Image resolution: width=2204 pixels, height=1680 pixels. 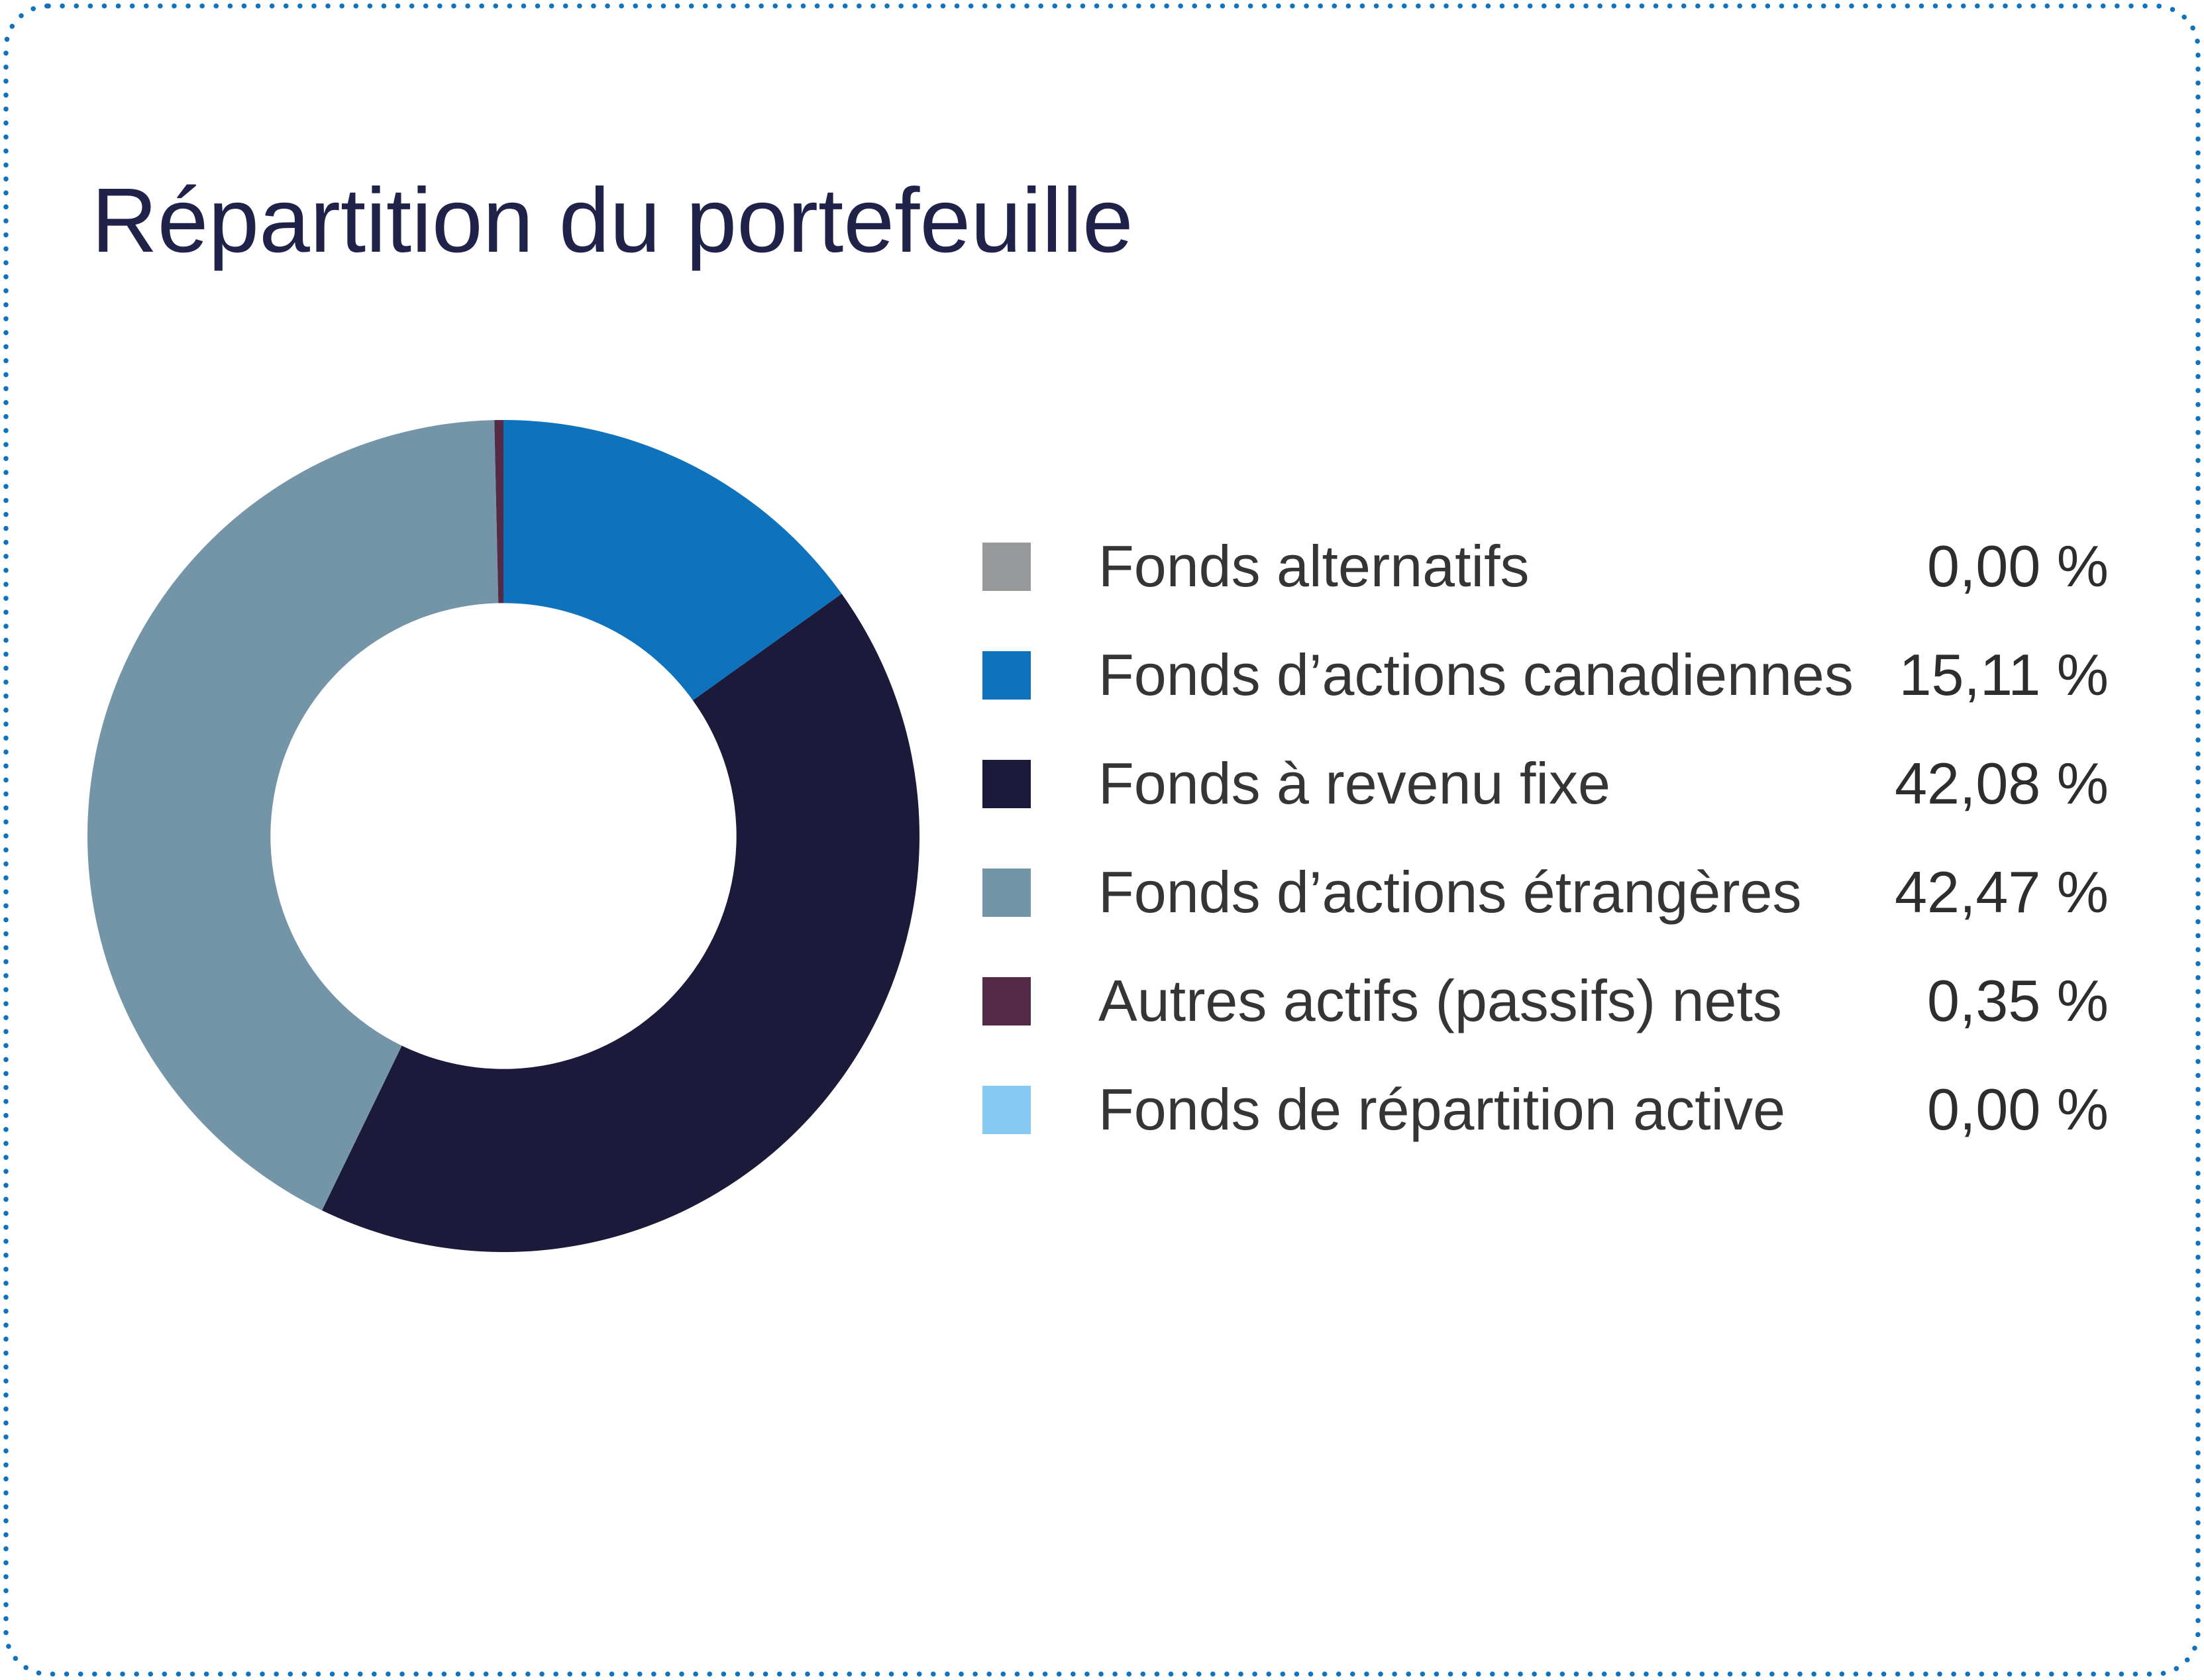 What do you see at coordinates (1354, 783) in the screenshot?
I see `legend-label: Fonds à revenu fixe` at bounding box center [1354, 783].